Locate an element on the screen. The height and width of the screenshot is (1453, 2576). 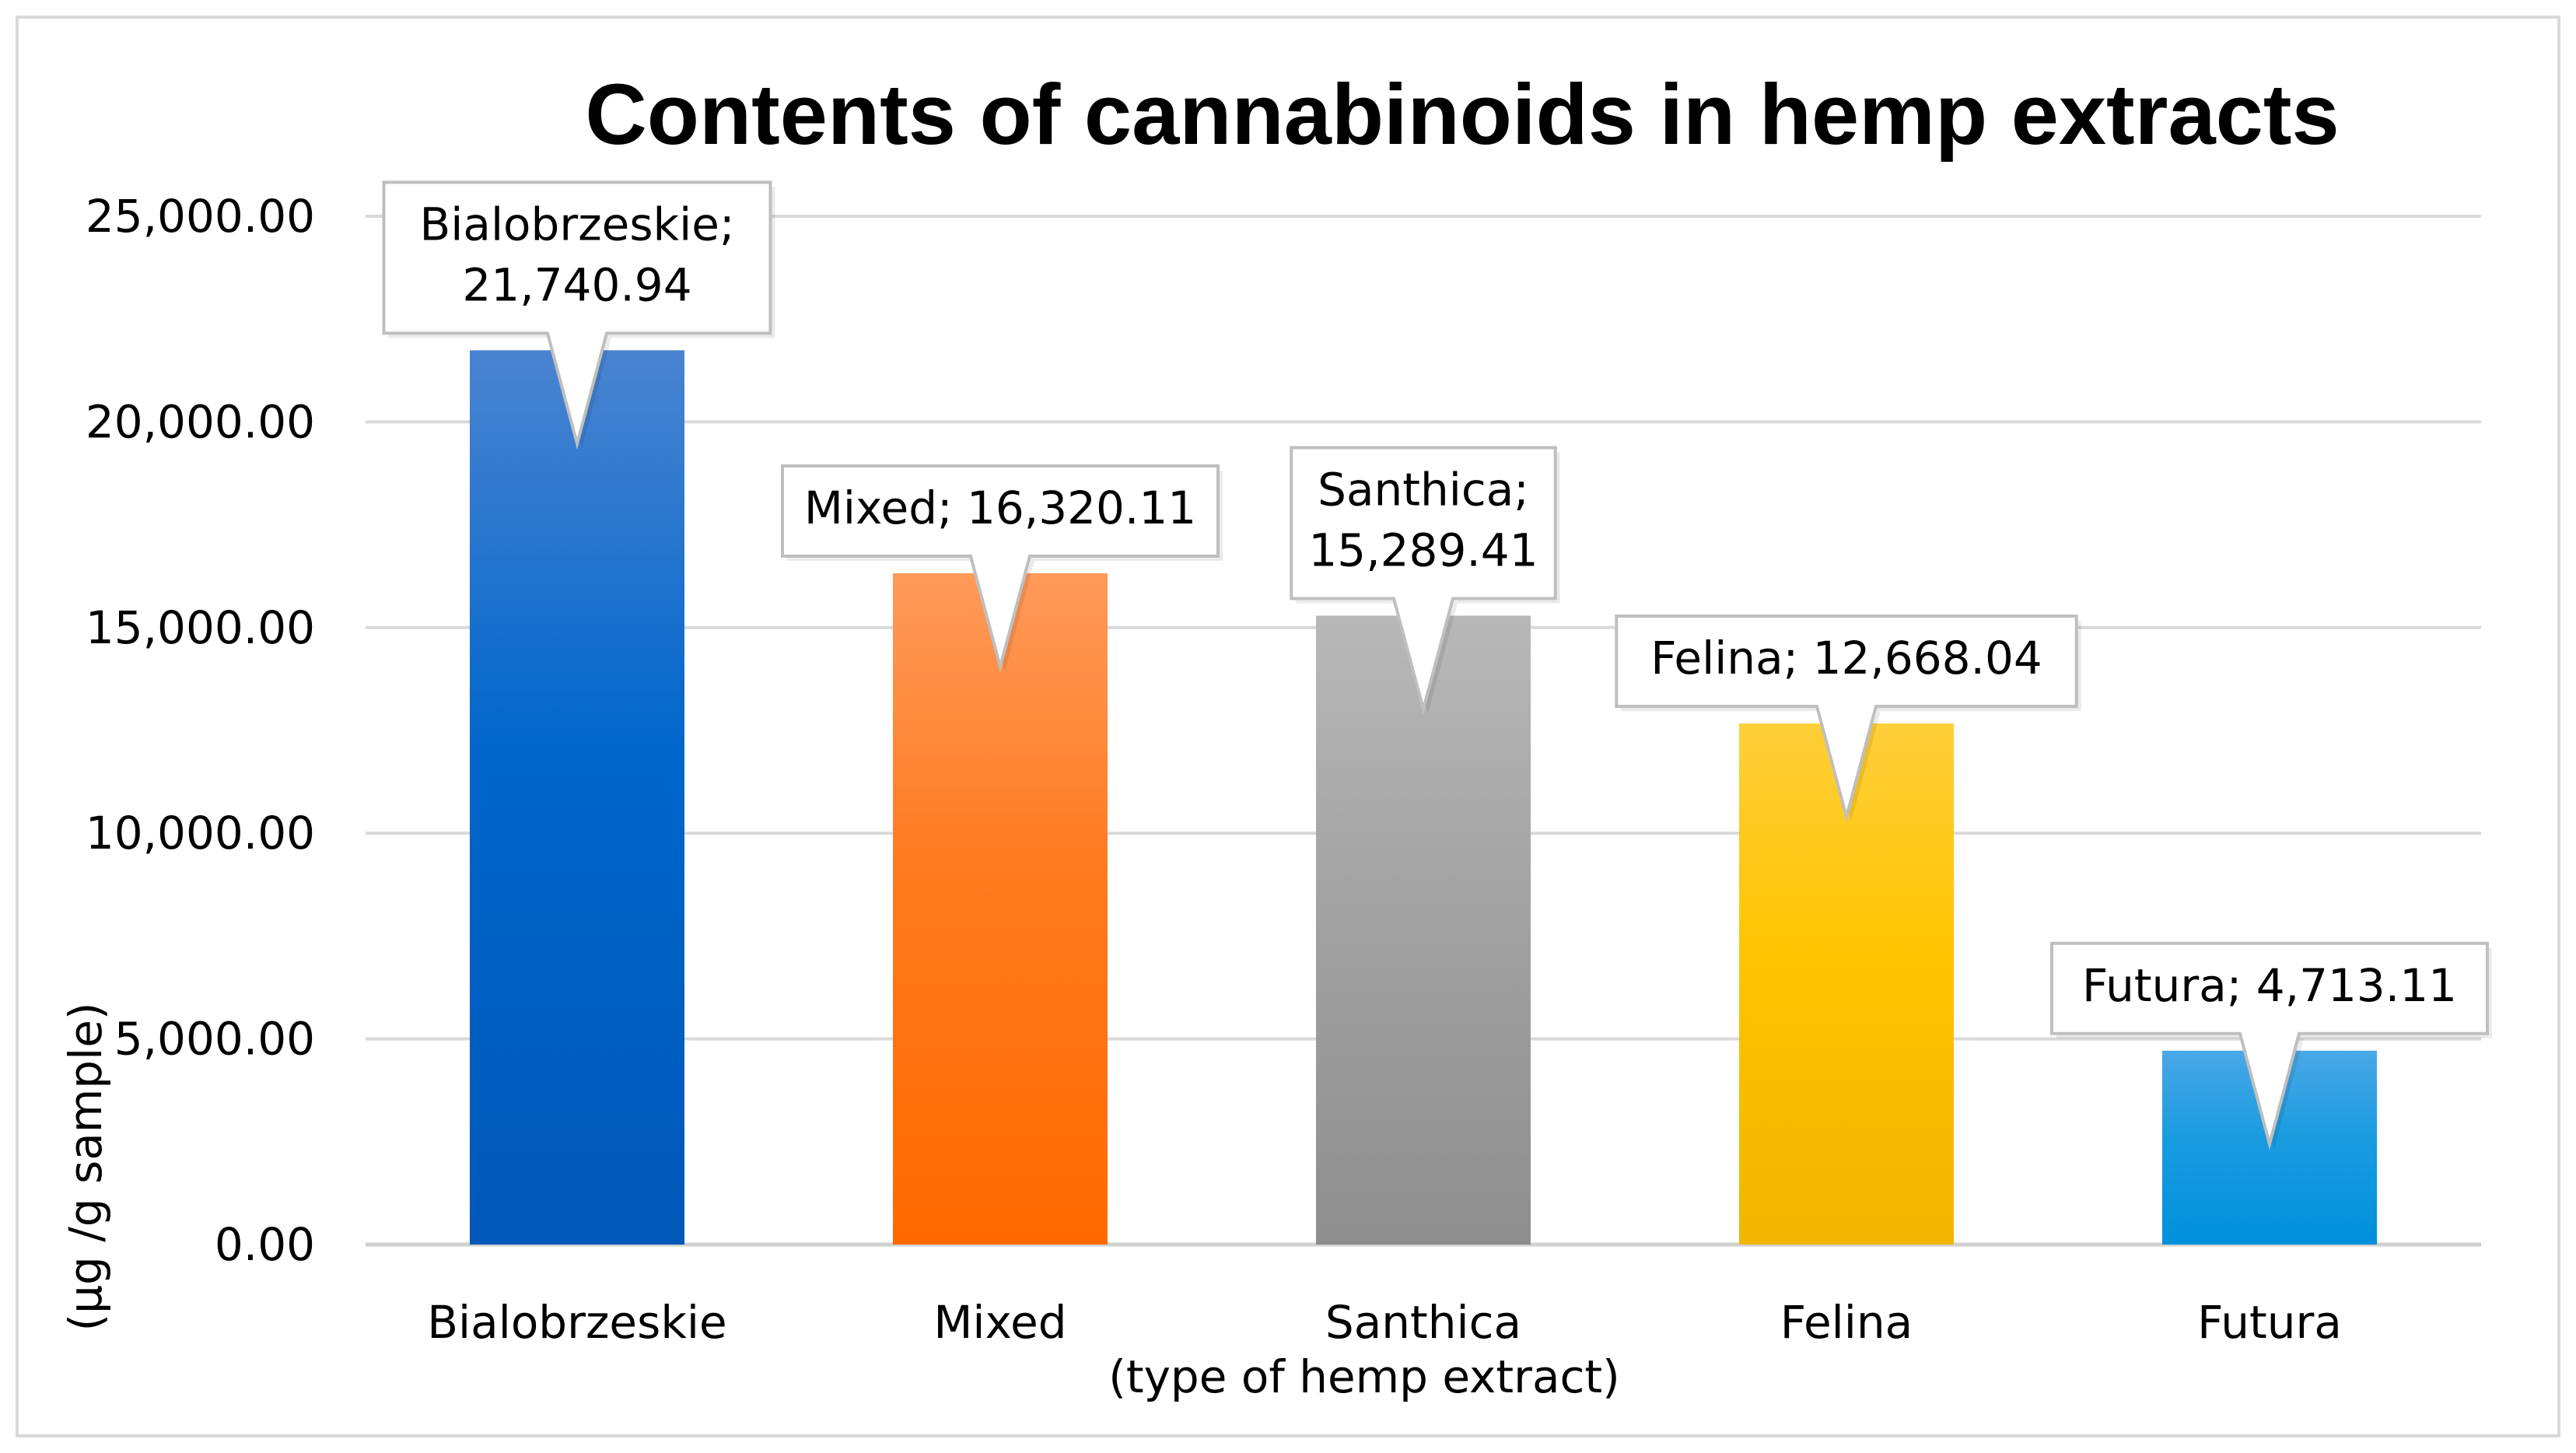
y-tick-label: 20,000.00 is located at coordinates (200, 421).